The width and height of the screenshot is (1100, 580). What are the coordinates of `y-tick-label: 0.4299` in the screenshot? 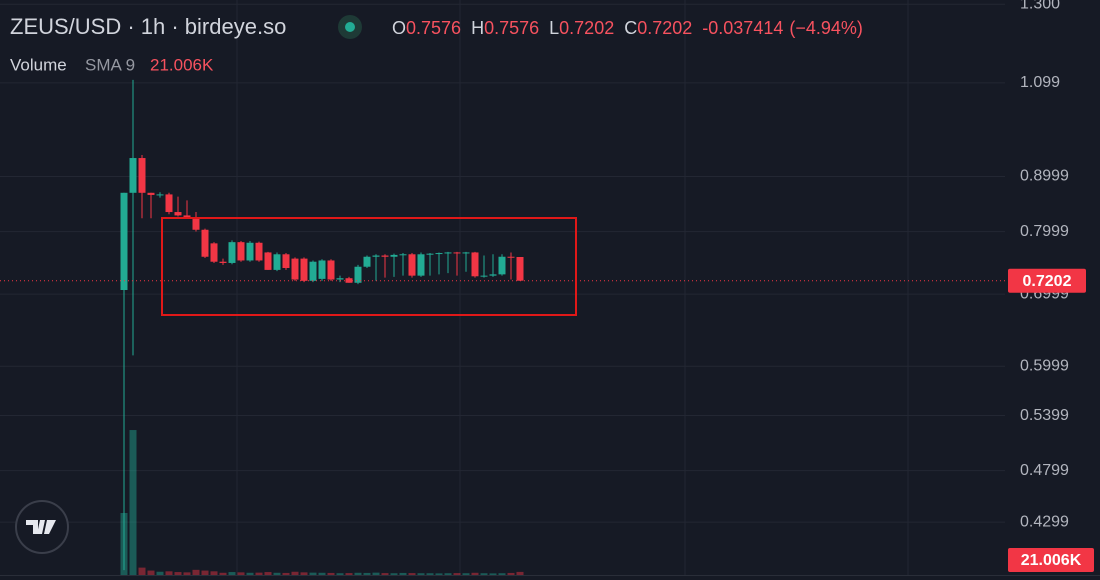 It's located at (1044, 521).